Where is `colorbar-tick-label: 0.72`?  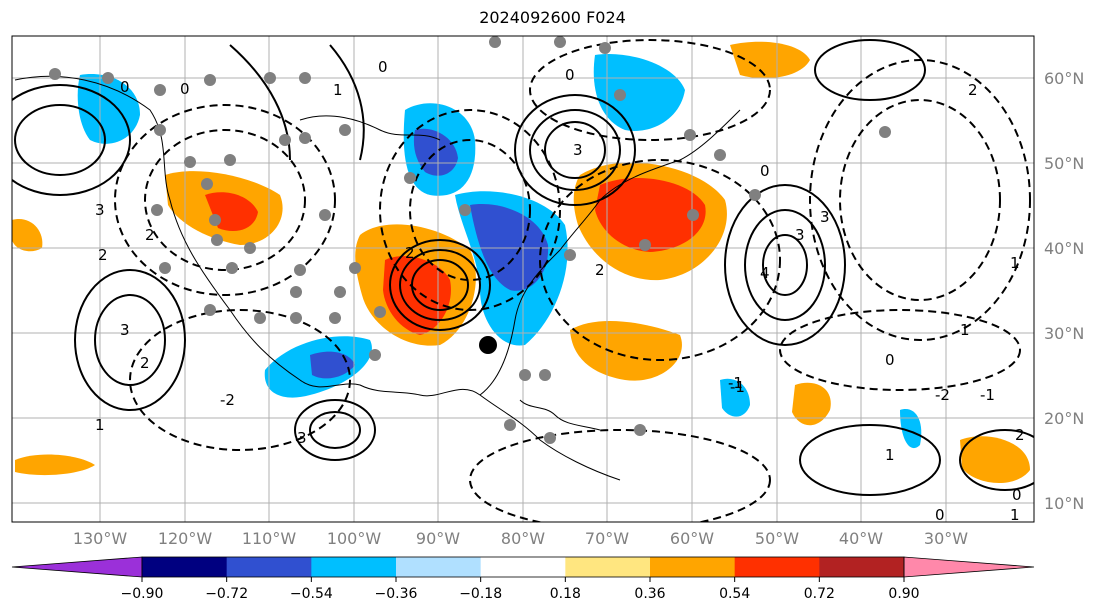 colorbar-tick-label: 0.72 is located at coordinates (819, 594).